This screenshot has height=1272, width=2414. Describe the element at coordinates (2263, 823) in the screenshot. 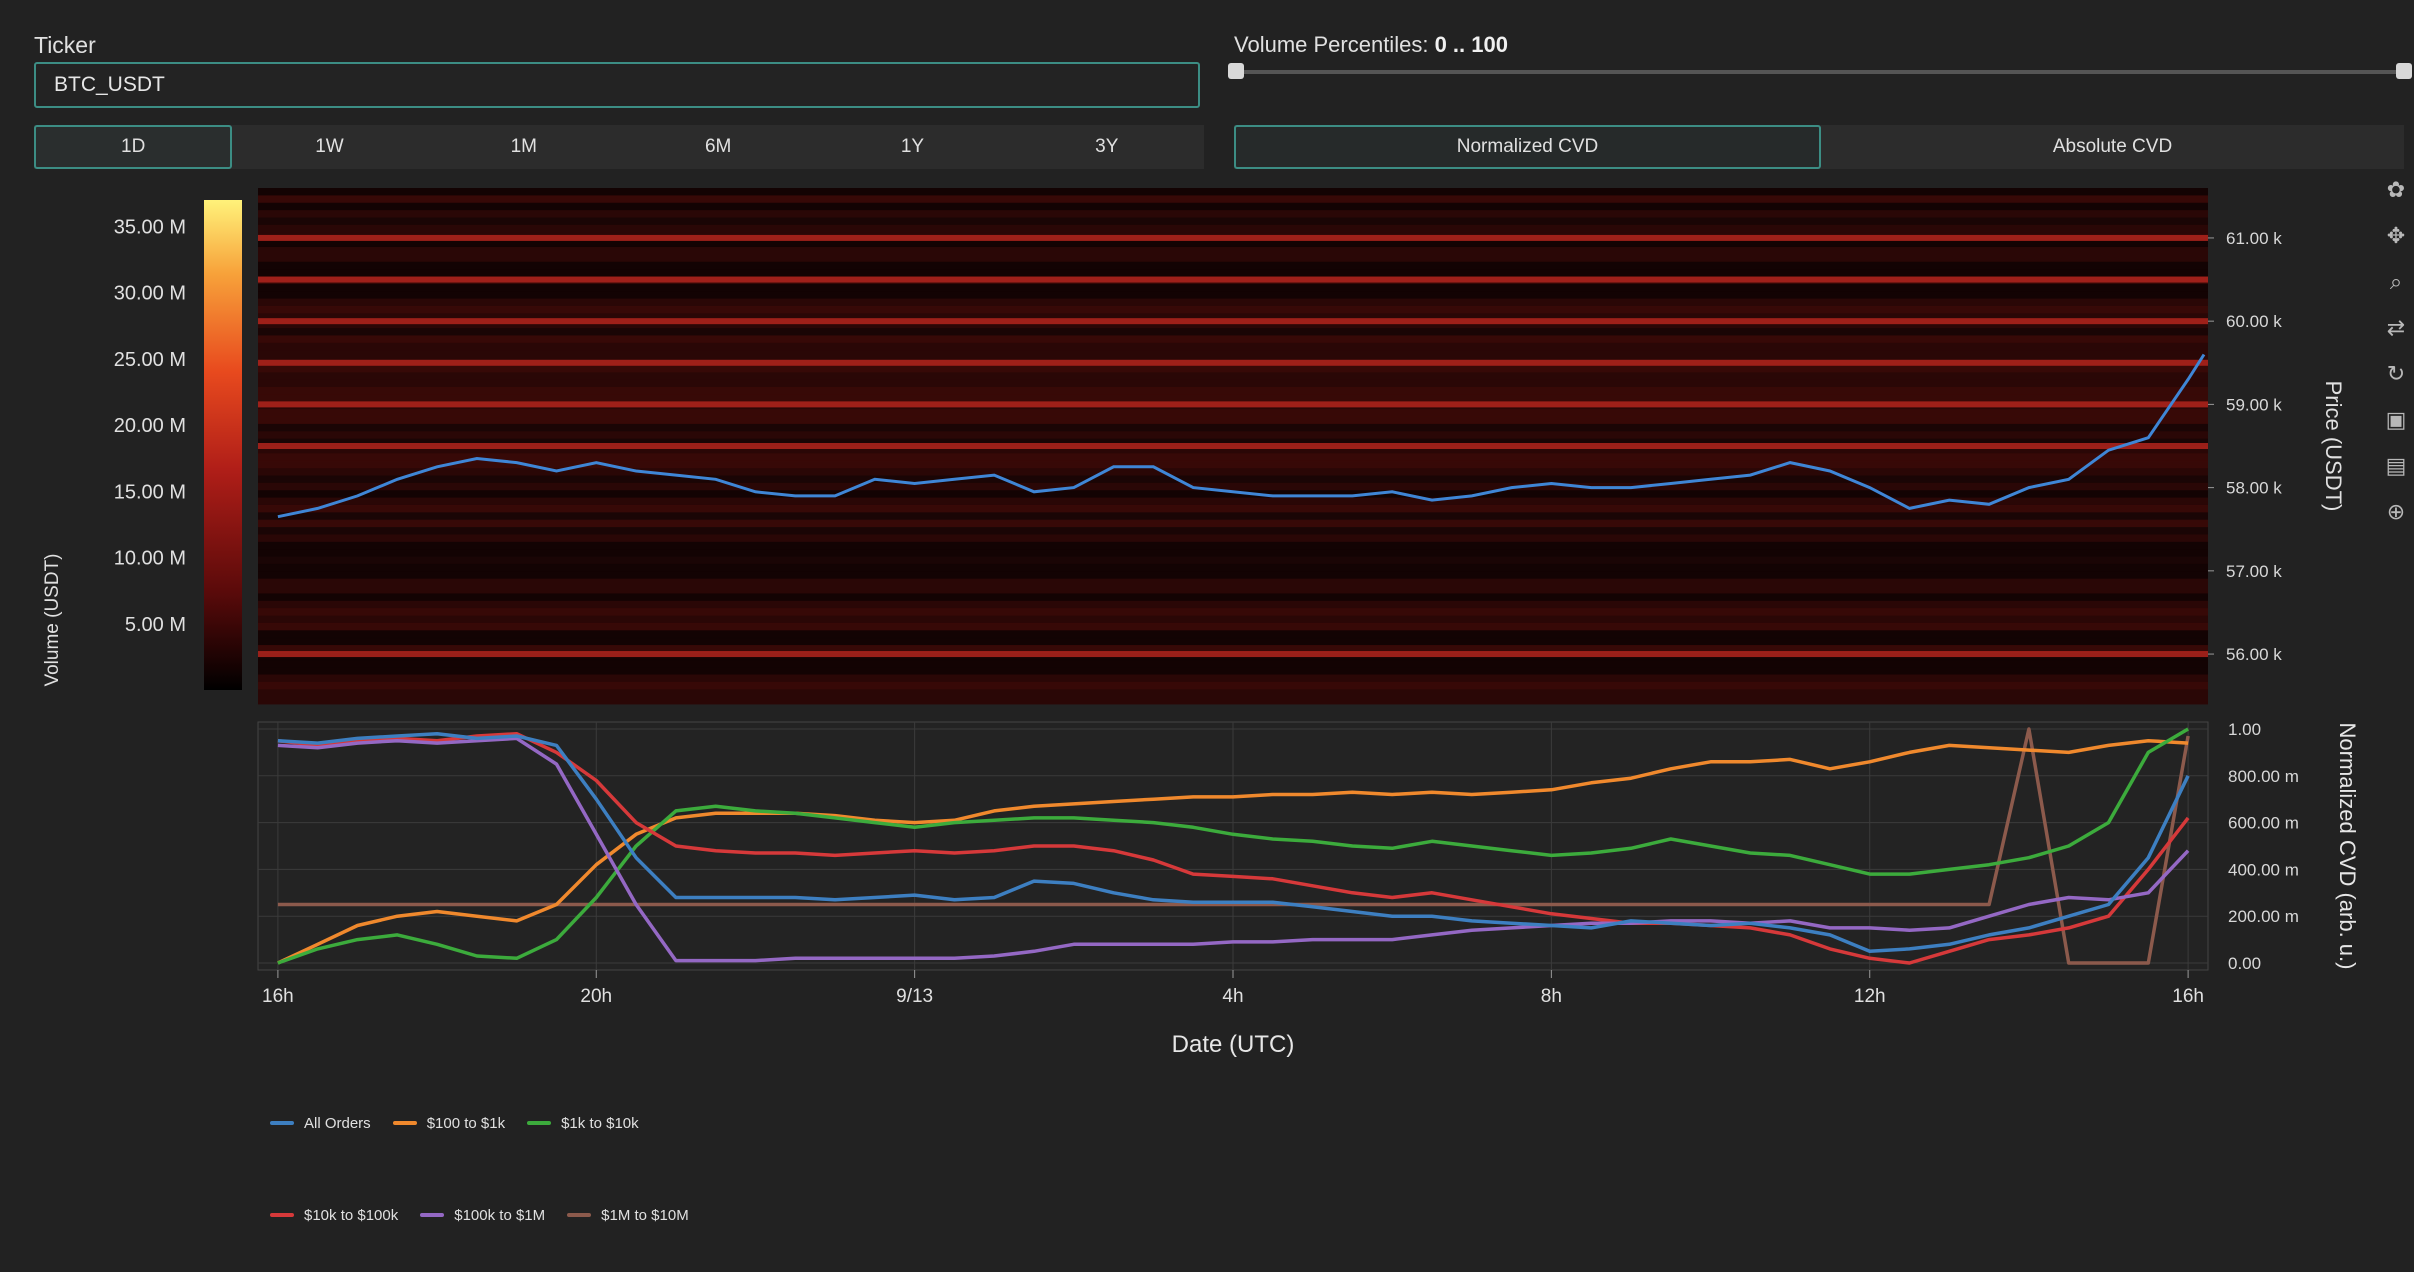

I see `cvd-tick-label: 600.00 m` at that location.